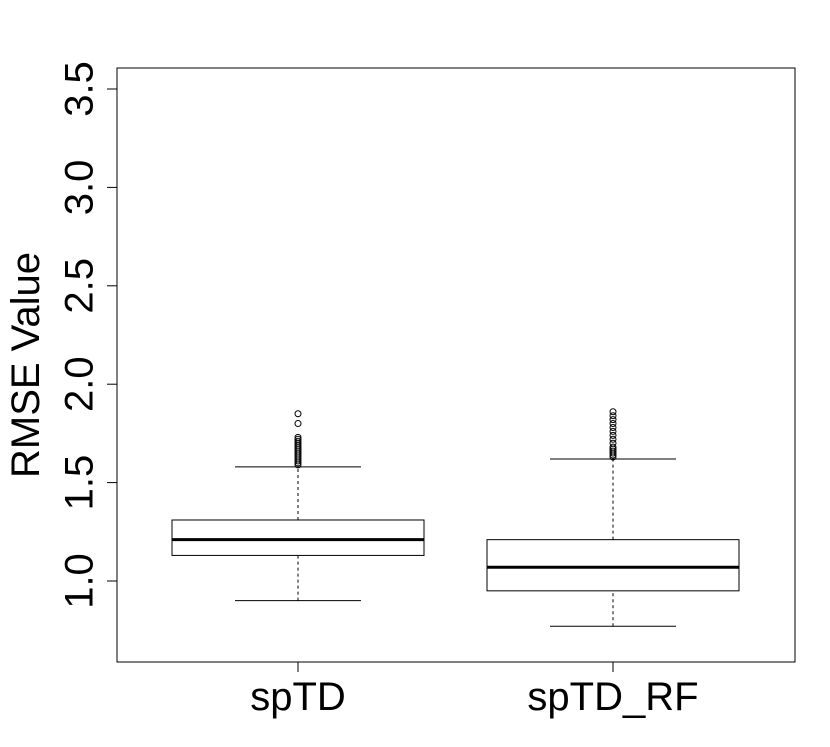  I want to click on y-tick-label: 3.0, so click(79, 188).